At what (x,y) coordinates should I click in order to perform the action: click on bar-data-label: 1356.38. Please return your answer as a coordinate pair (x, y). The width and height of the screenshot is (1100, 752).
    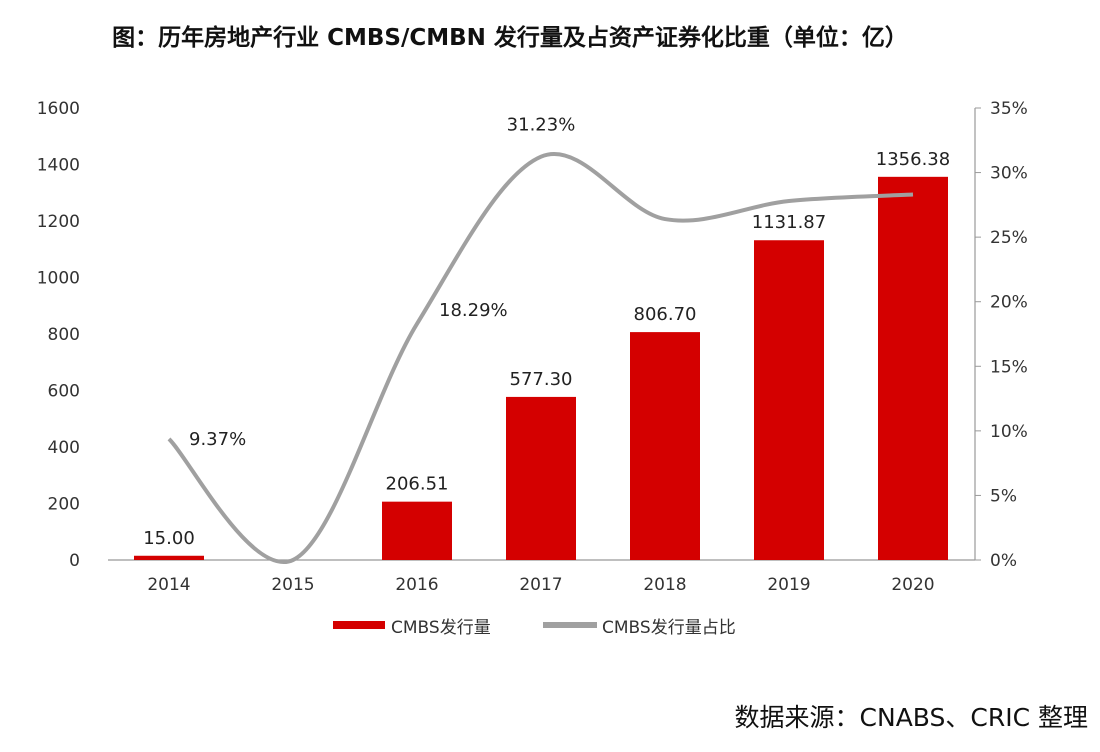
    Looking at the image, I should click on (913, 159).